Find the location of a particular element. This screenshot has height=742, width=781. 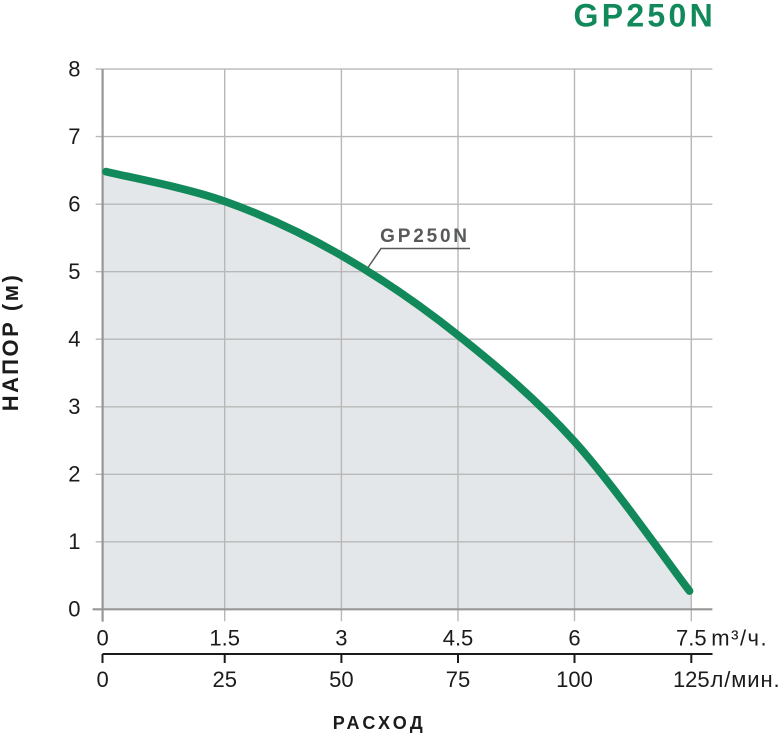

svg-text: 1.5 is located at coordinates (224, 638).